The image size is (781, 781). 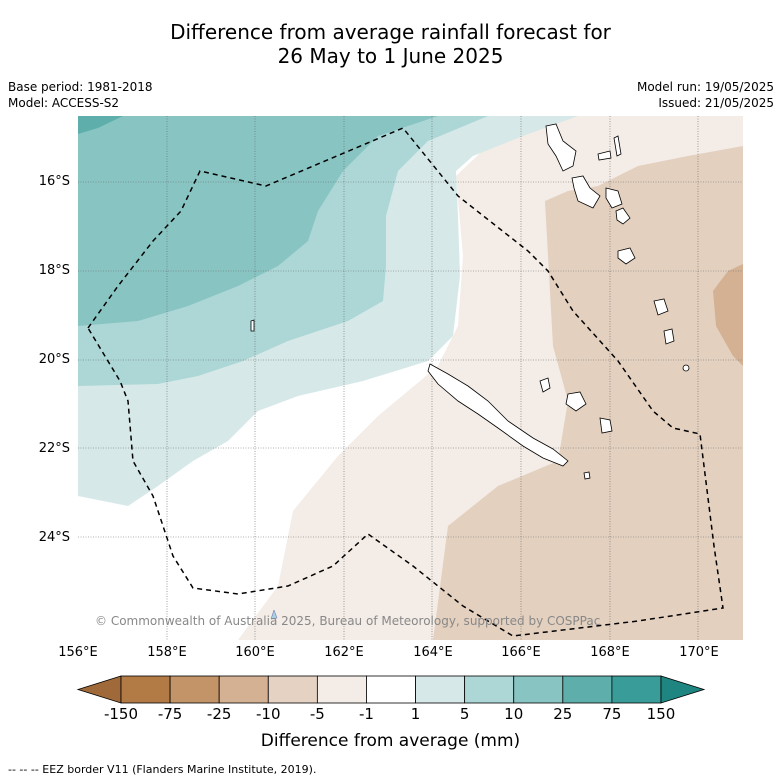 What do you see at coordinates (587, 475) in the screenshot?
I see `isle-of-pines` at bounding box center [587, 475].